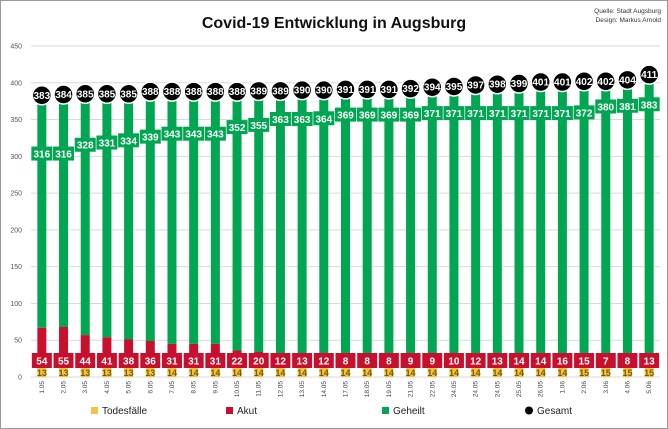 The width and height of the screenshot is (668, 429). What do you see at coordinates (172, 135) in the screenshot?
I see `label-geheilt: 343` at bounding box center [172, 135].